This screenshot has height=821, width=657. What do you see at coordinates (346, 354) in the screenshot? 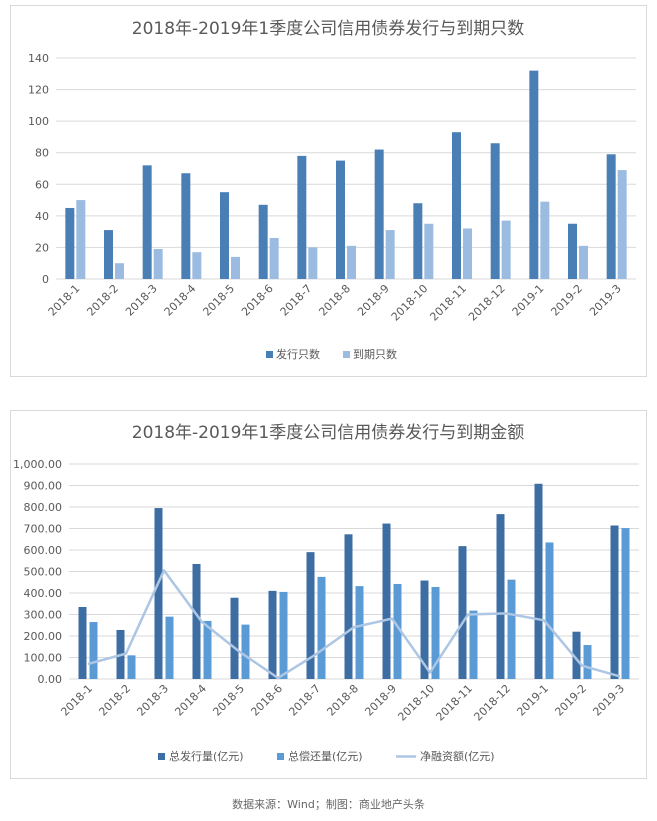
I see `legend-swatch-mature-count` at bounding box center [346, 354].